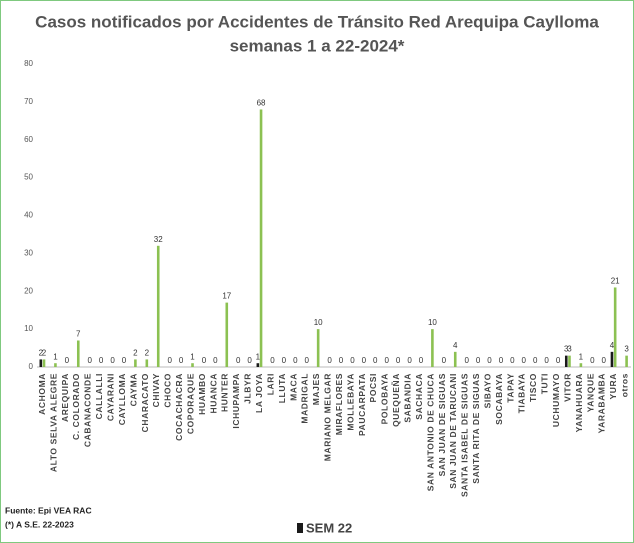 The height and width of the screenshot is (543, 634). What do you see at coordinates (168, 390) in the screenshot?
I see `x-tick-label: CHOCO` at bounding box center [168, 390].